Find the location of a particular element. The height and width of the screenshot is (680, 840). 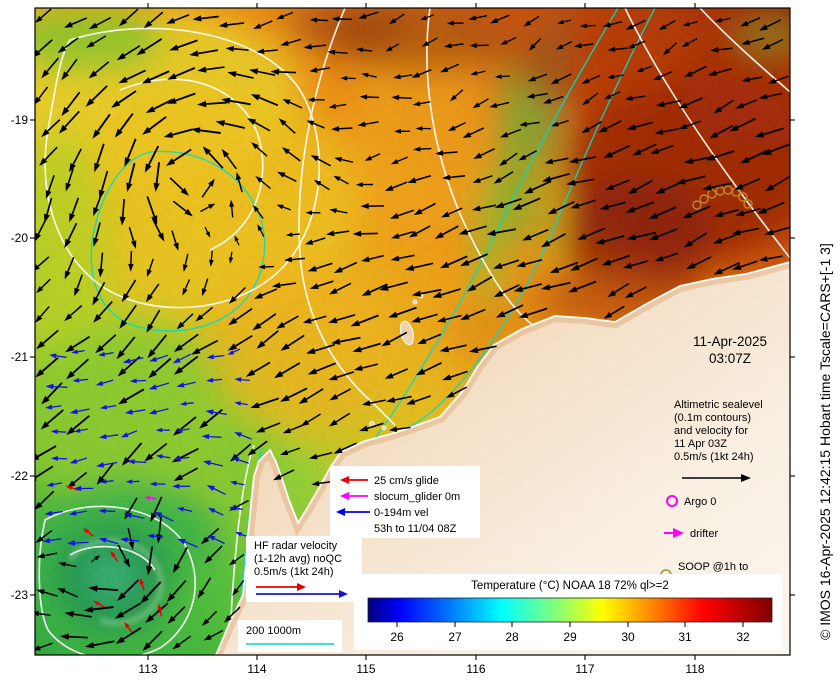

colorbar-title: Temperature (°C) NOAA 18 72% ql>=2 is located at coordinates (570, 586).